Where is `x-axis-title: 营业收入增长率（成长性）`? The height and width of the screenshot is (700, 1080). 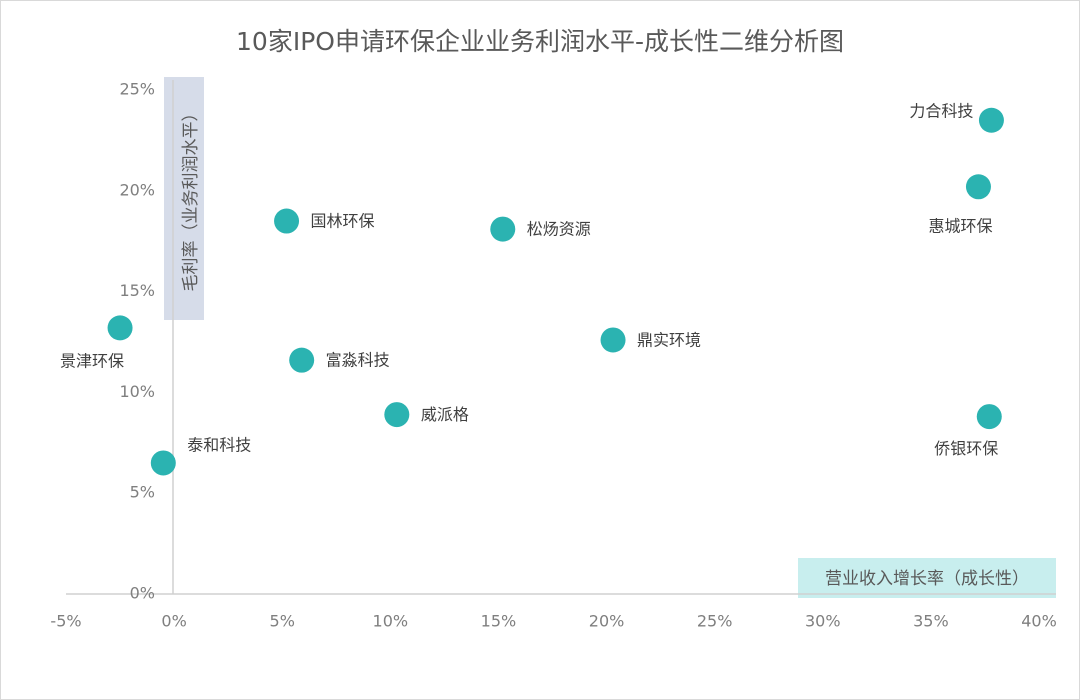 x-axis-title: 营业收入增长率（成长性） is located at coordinates (927, 579).